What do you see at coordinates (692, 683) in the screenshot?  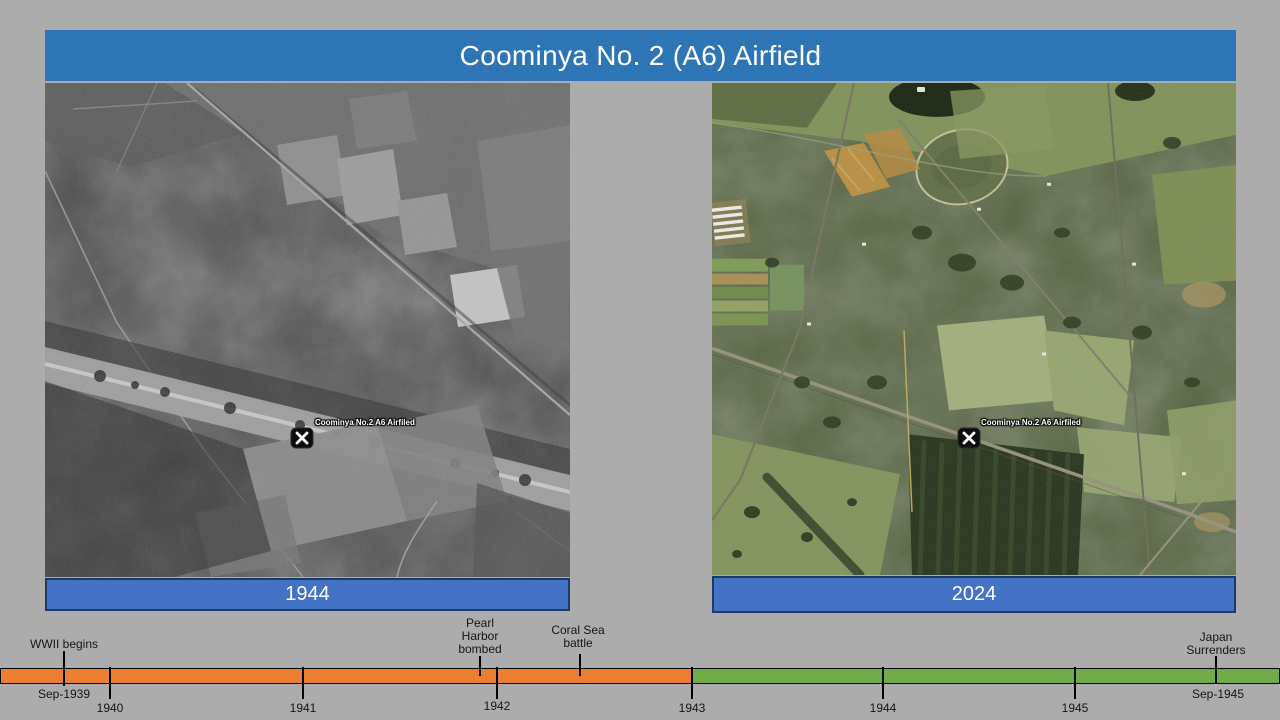 I see `timeline-tick-1943` at bounding box center [692, 683].